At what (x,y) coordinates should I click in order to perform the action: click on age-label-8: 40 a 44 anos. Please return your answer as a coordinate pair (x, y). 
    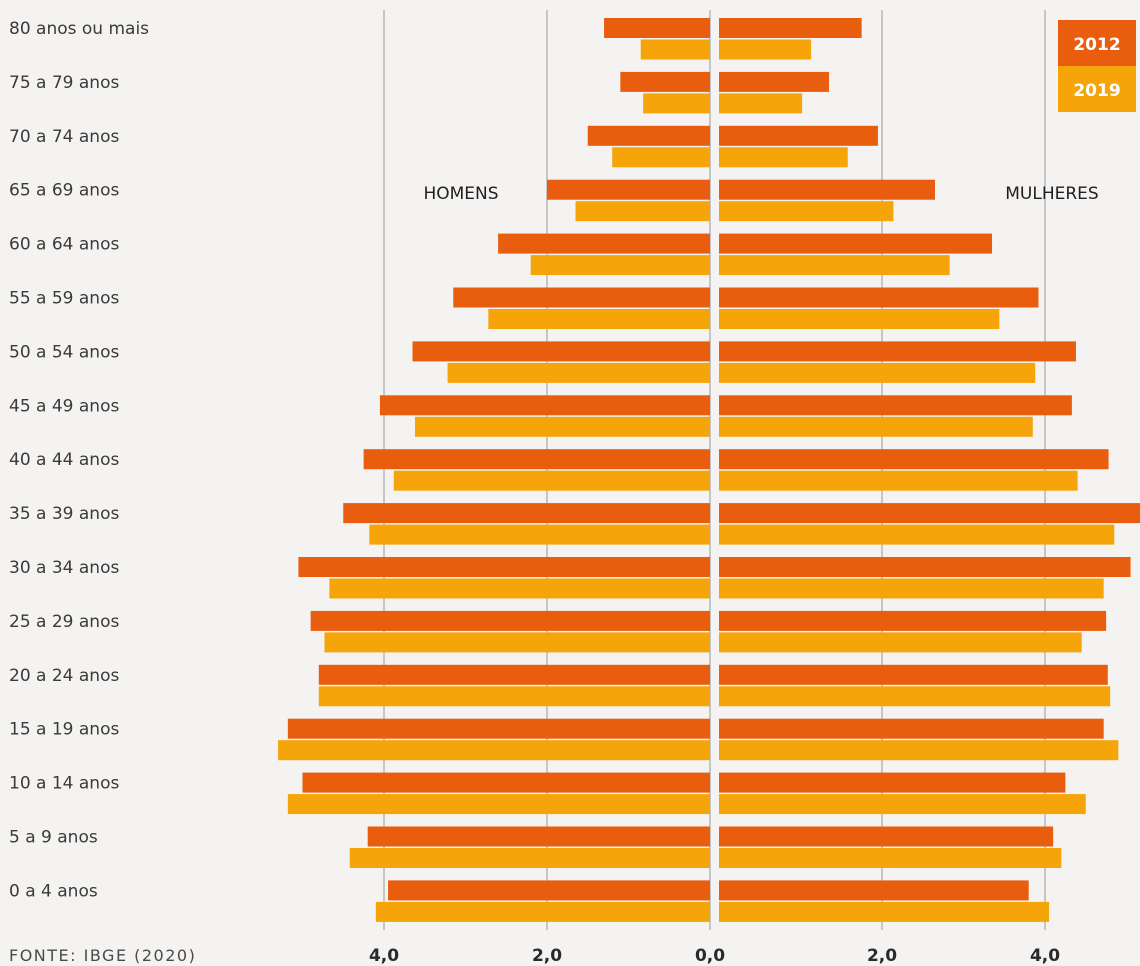
    Looking at the image, I should click on (64, 460).